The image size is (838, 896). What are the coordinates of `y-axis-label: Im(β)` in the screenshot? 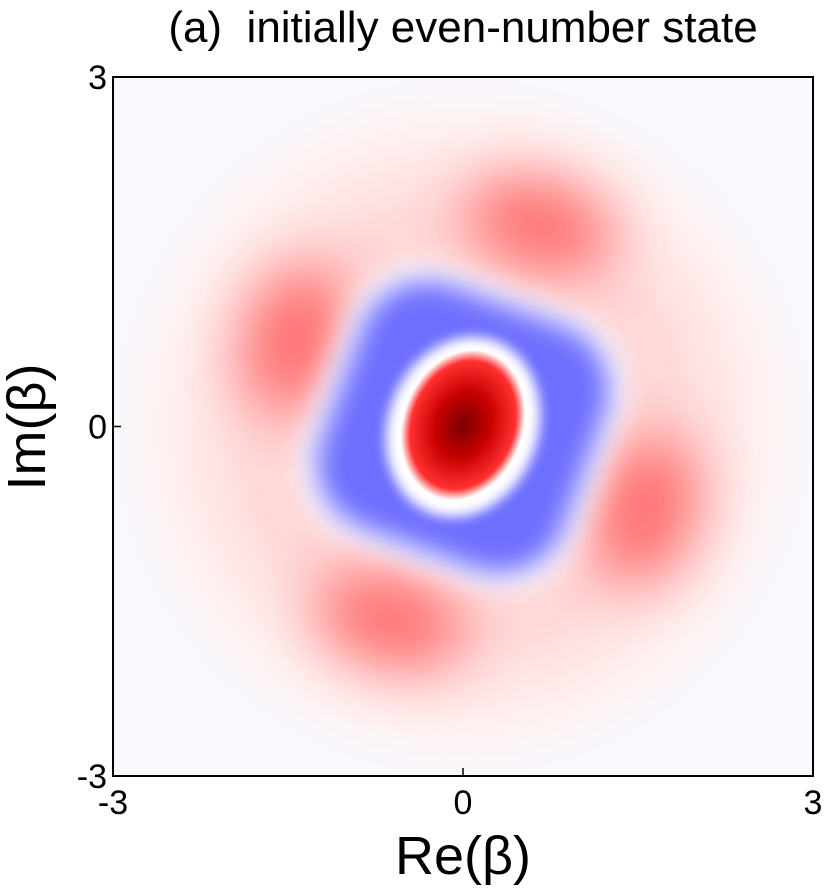 It's located at (28, 426).